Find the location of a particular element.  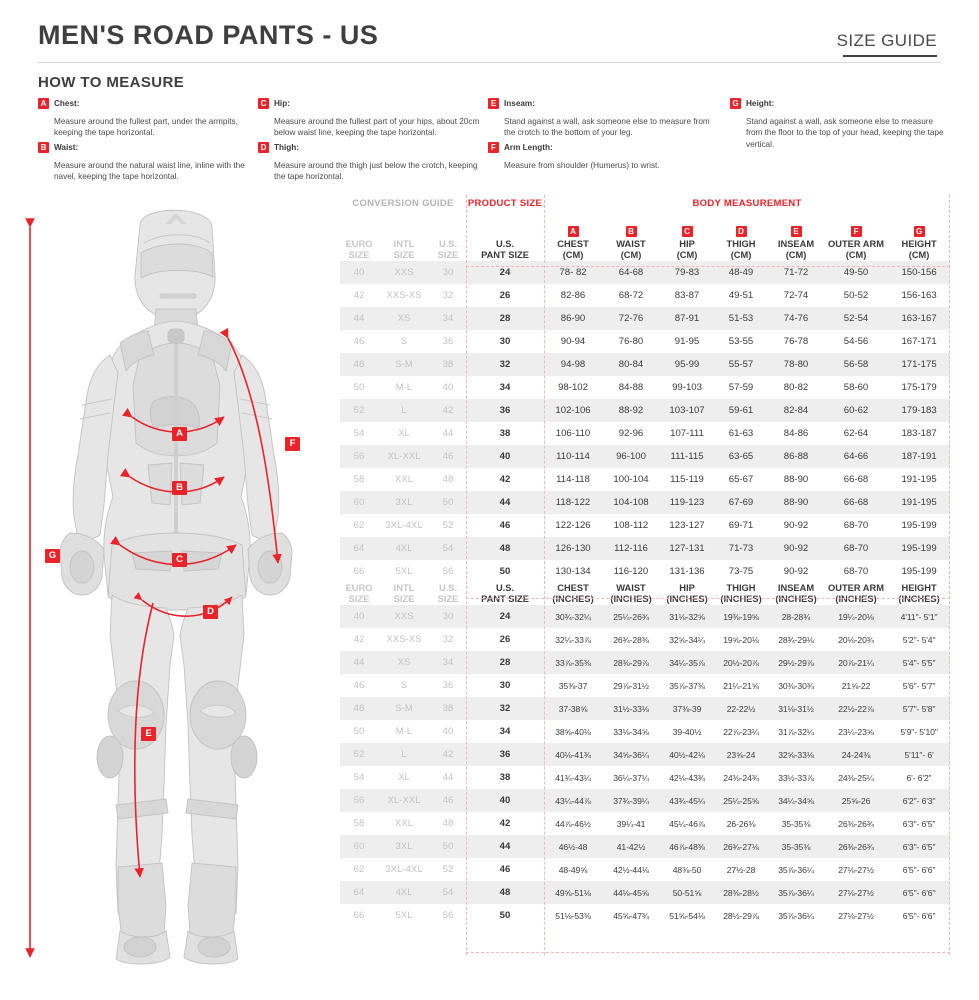

measure-label-height: Height: is located at coordinates (760, 103).